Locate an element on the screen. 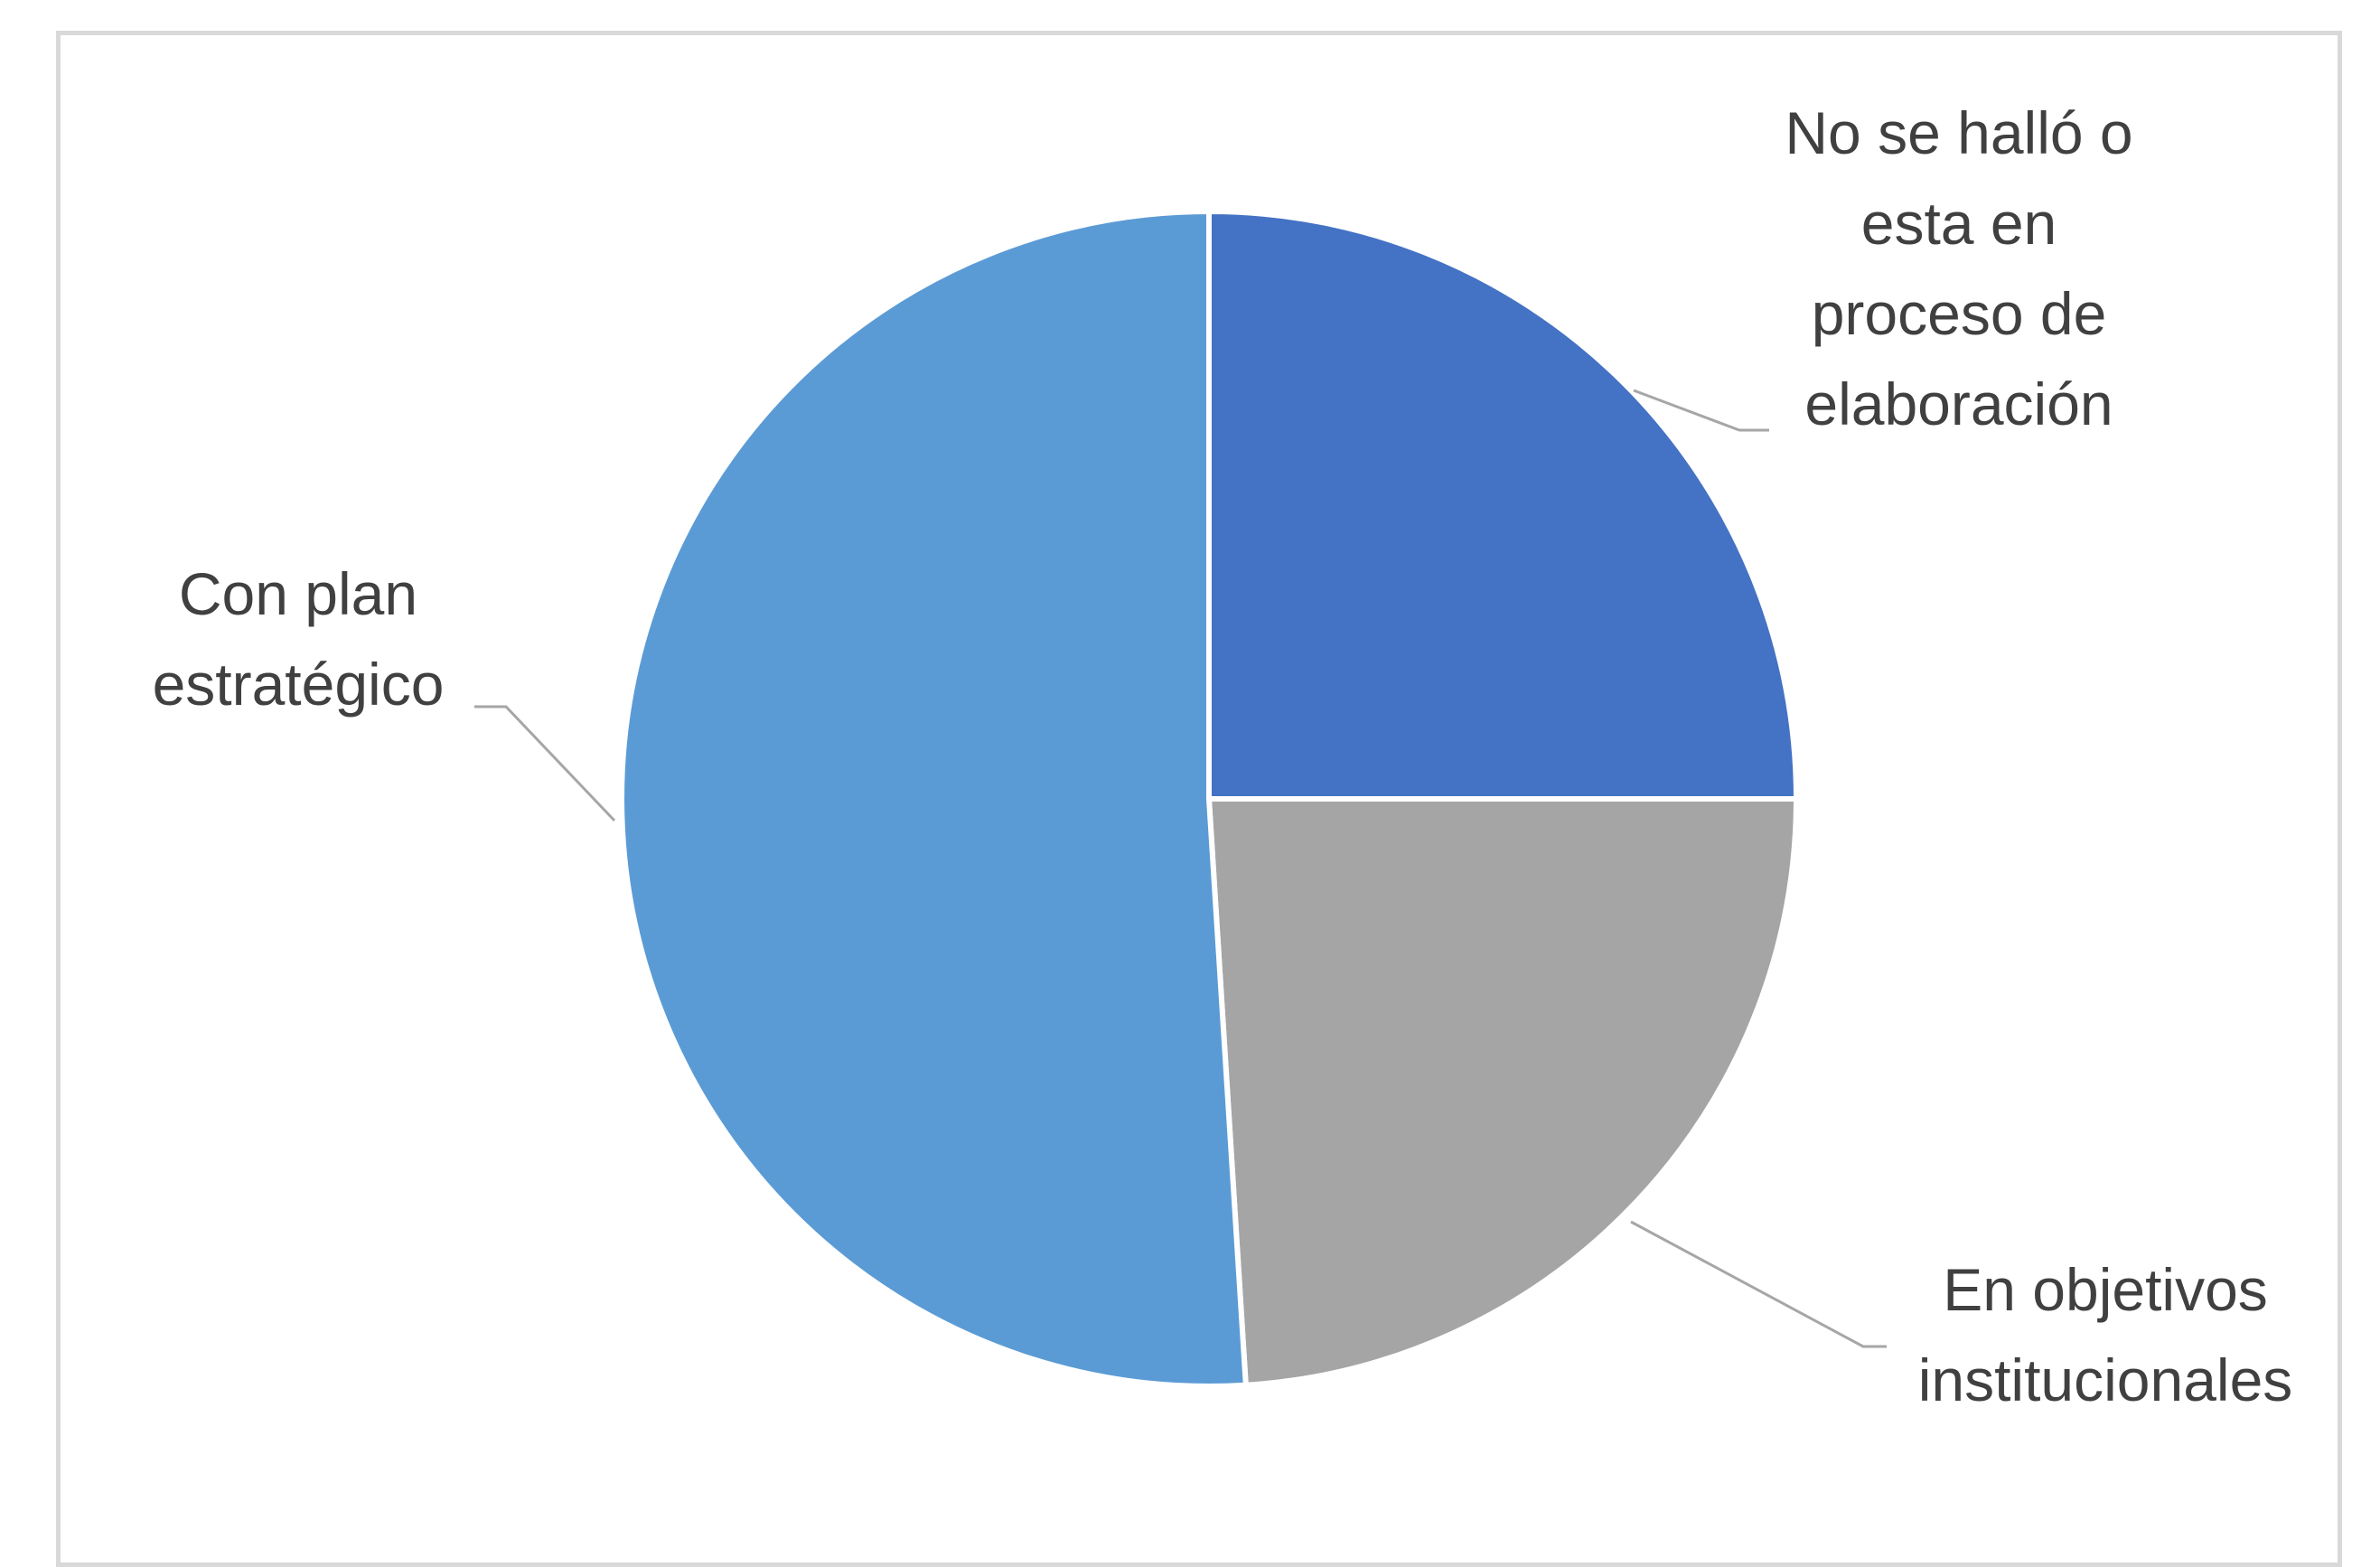  data-label-line: institucionales is located at coordinates (2105, 1379).